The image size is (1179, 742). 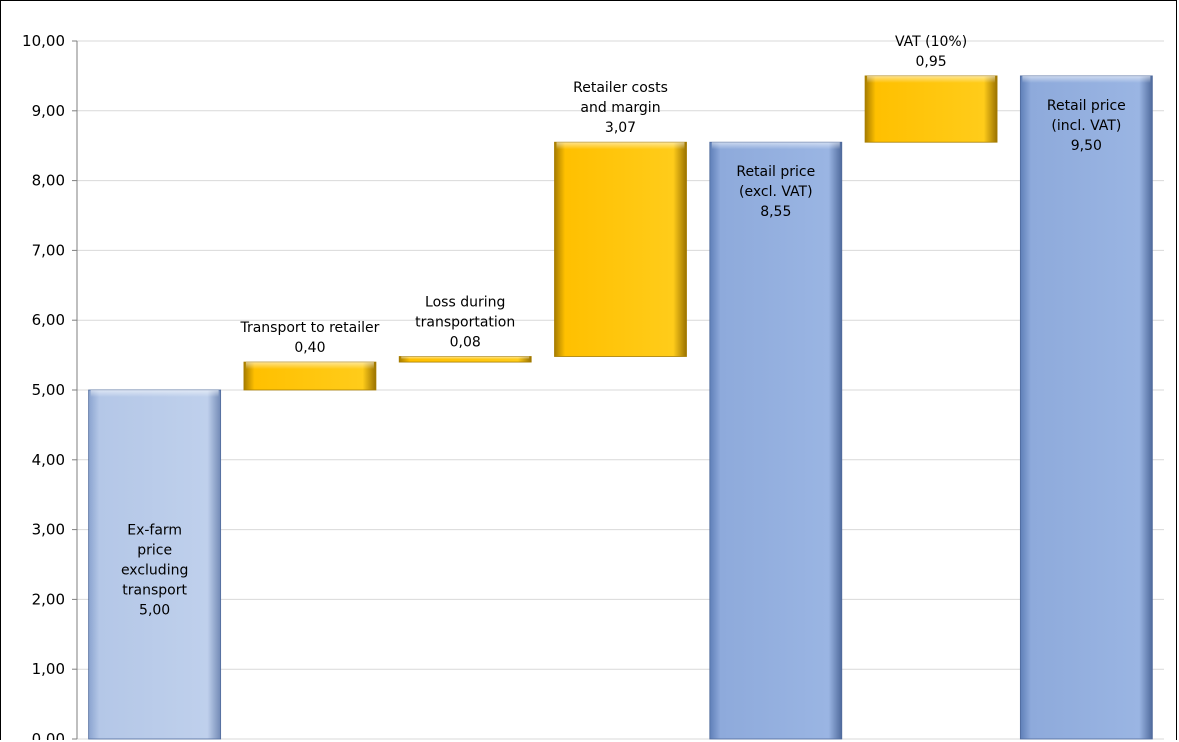 I want to click on y-tick-label: 0,00, so click(x=48, y=735).